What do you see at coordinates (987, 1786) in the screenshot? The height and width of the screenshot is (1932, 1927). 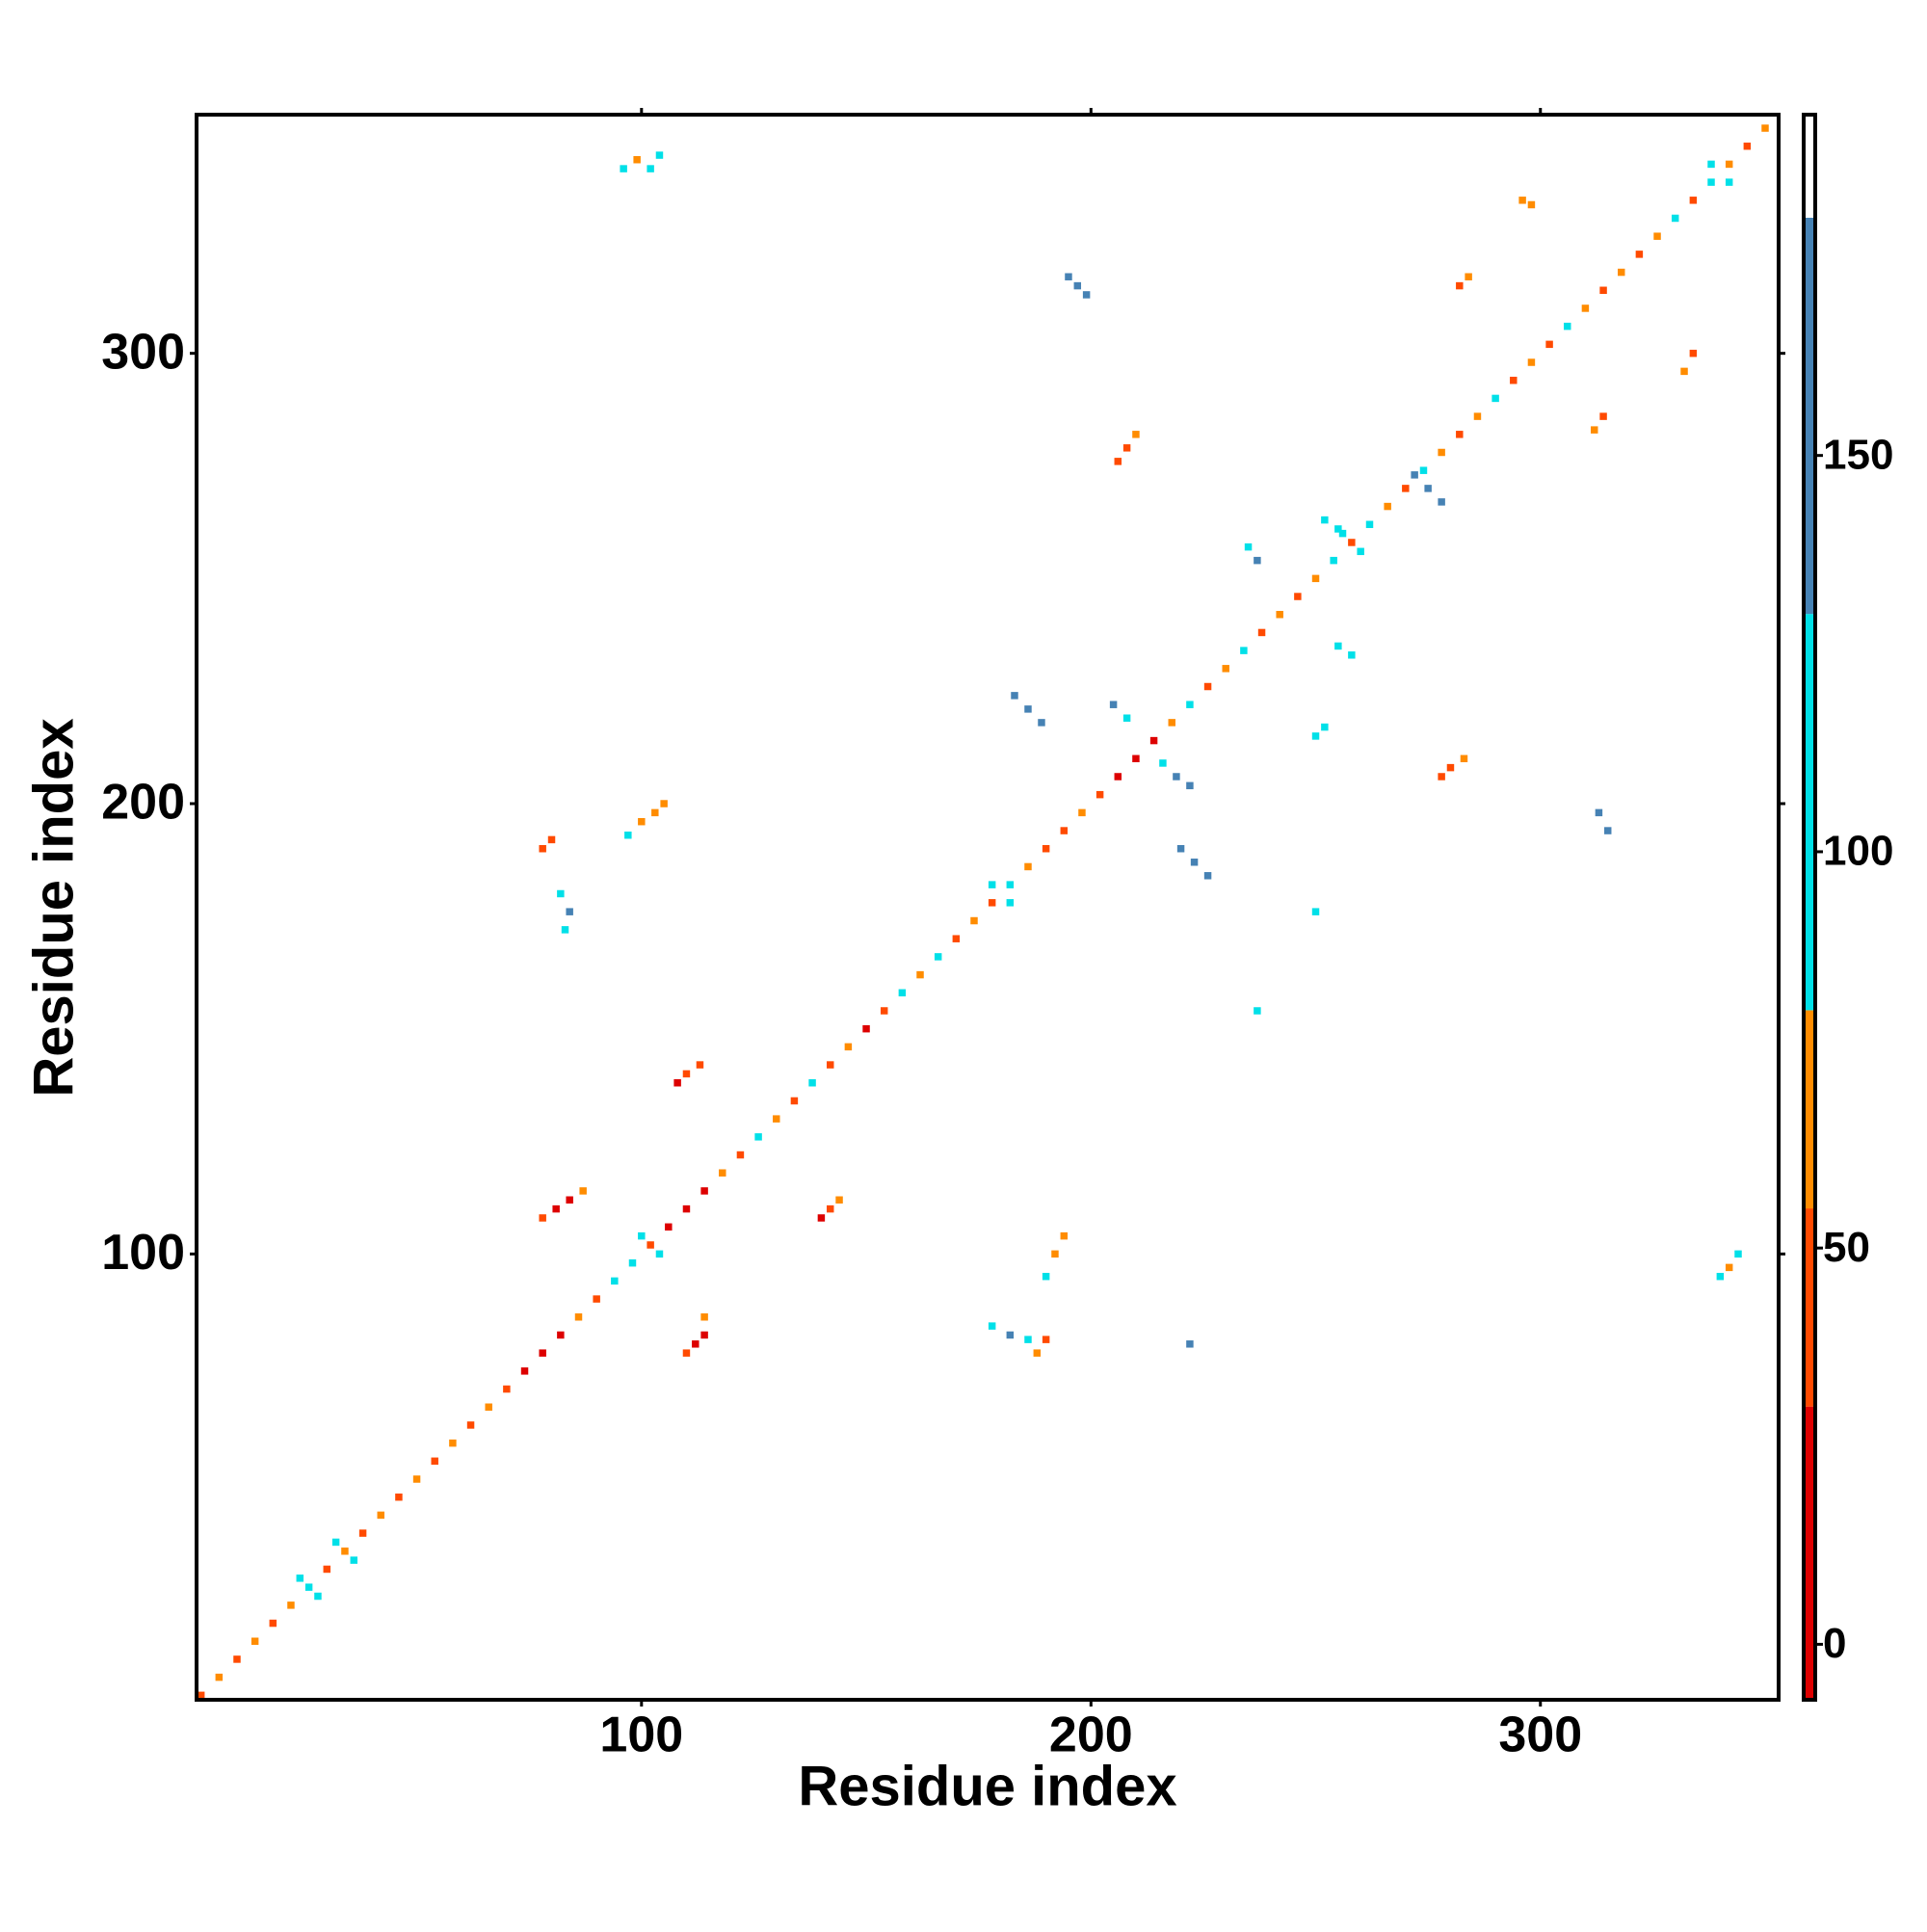 I see `x-axis-title: Residue index` at bounding box center [987, 1786].